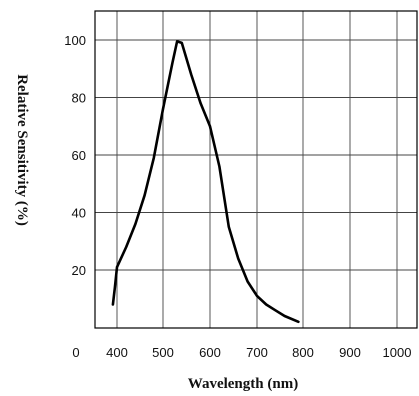  What do you see at coordinates (257, 352) in the screenshot?
I see `x-tick-label: 700` at bounding box center [257, 352].